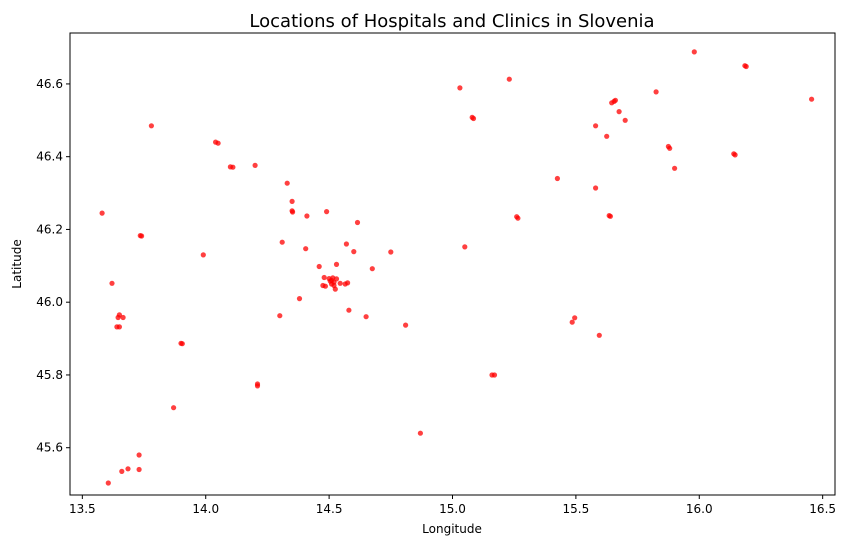 This screenshot has width=855, height=546. I want to click on y-tick-label: 45.6, so click(49, 448).